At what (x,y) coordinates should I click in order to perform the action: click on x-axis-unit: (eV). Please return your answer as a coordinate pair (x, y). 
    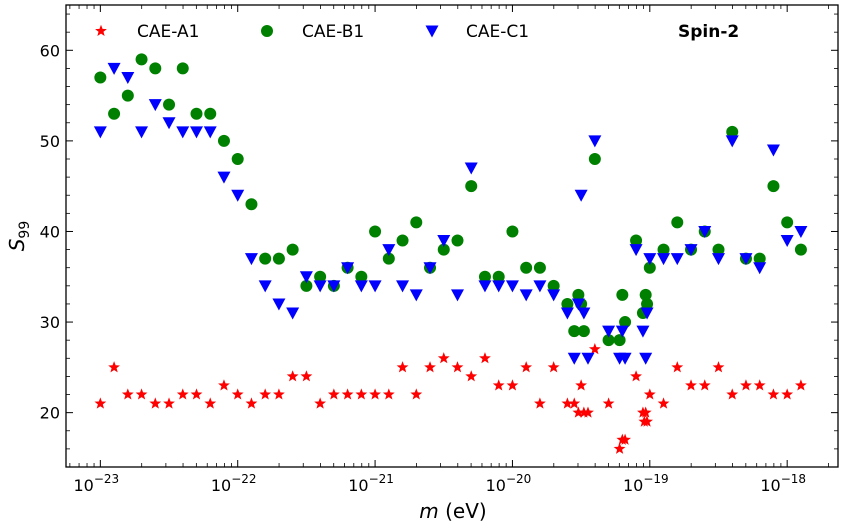
    Looking at the image, I should click on (463, 511).